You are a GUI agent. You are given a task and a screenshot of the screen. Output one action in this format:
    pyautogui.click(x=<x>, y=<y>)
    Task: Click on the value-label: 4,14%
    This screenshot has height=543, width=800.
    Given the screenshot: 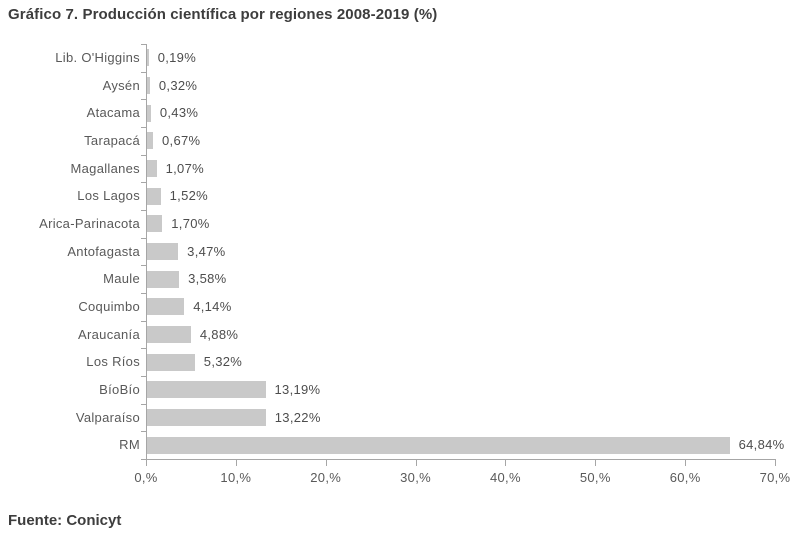 What is the action you would take?
    pyautogui.click(x=212, y=306)
    